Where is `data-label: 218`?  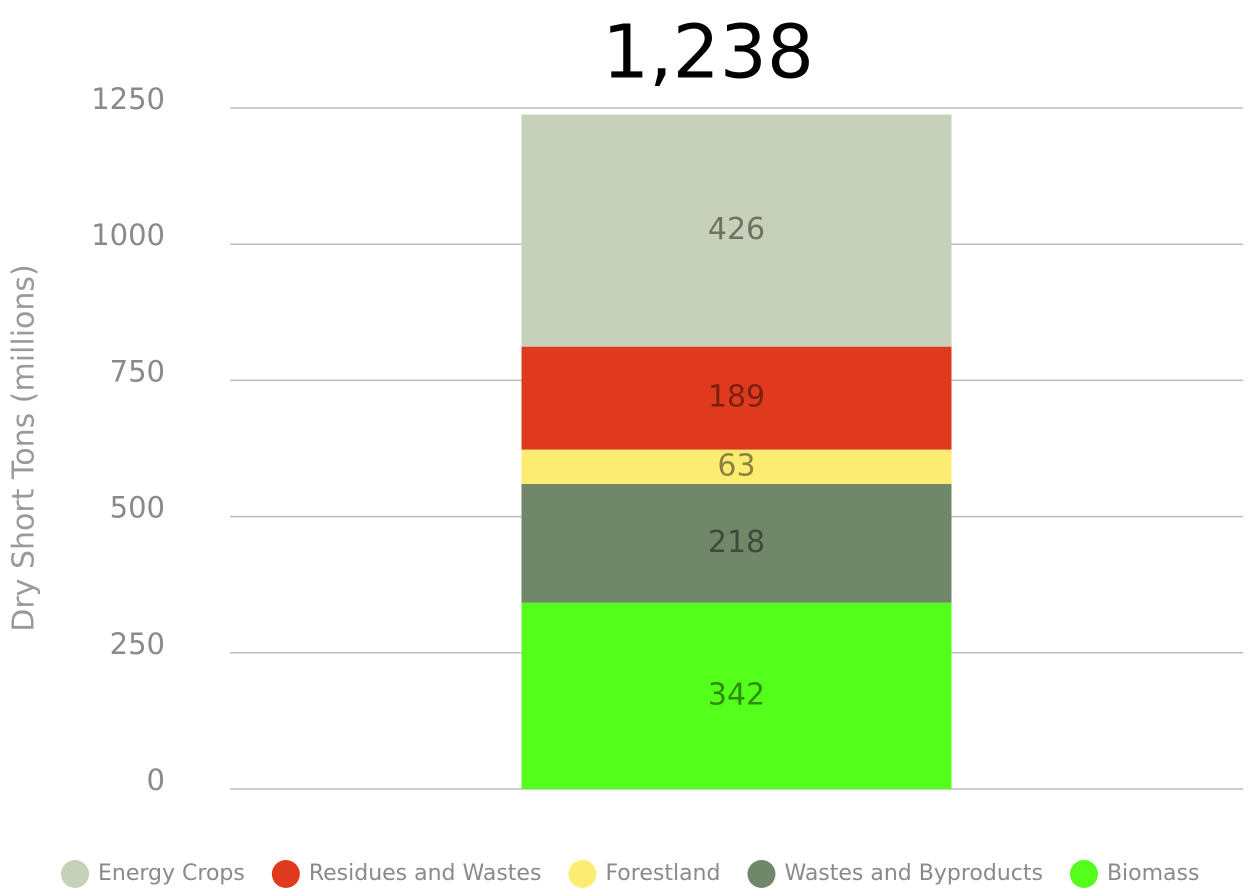 data-label: 218 is located at coordinates (736, 542).